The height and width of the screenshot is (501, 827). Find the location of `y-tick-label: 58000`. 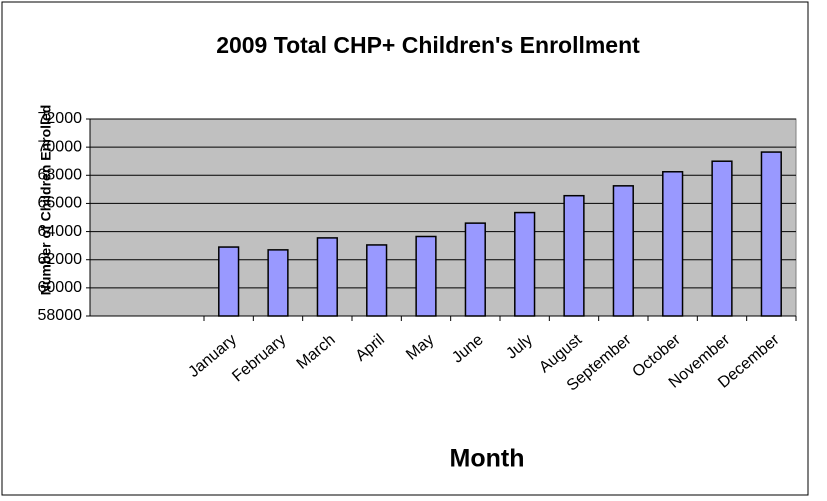

y-tick-label: 58000 is located at coordinates (60, 315).